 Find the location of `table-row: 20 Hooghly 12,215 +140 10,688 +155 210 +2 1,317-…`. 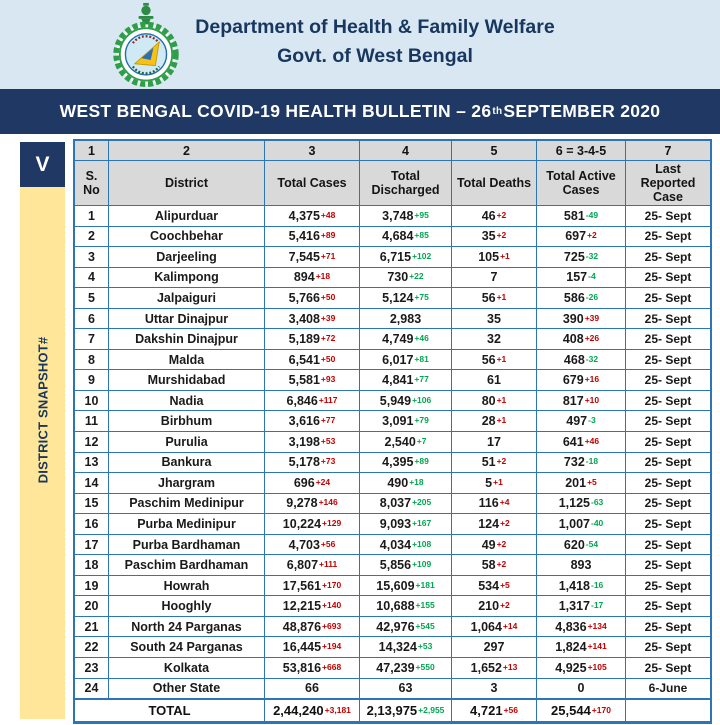

table-row: 20 Hooghly 12,215 +140 10,688 +155 210 +2 1,317-… is located at coordinates (392, 606).